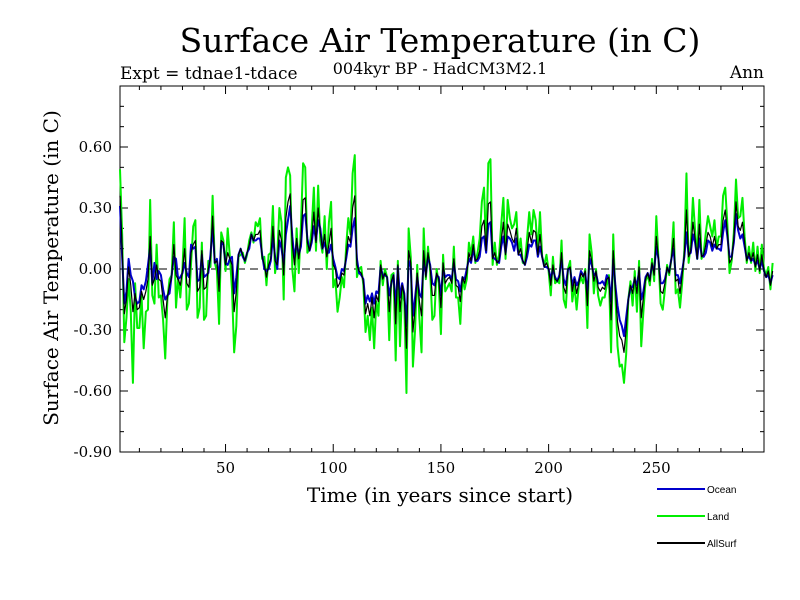 This screenshot has height=600, width=800. I want to click on x-tick-label: 200, so click(548, 468).